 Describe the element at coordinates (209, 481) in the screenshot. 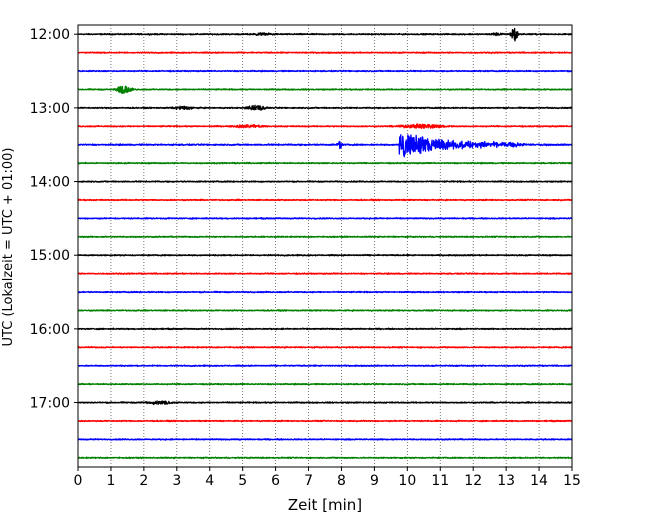

I see `x-tick-label: 4` at that location.